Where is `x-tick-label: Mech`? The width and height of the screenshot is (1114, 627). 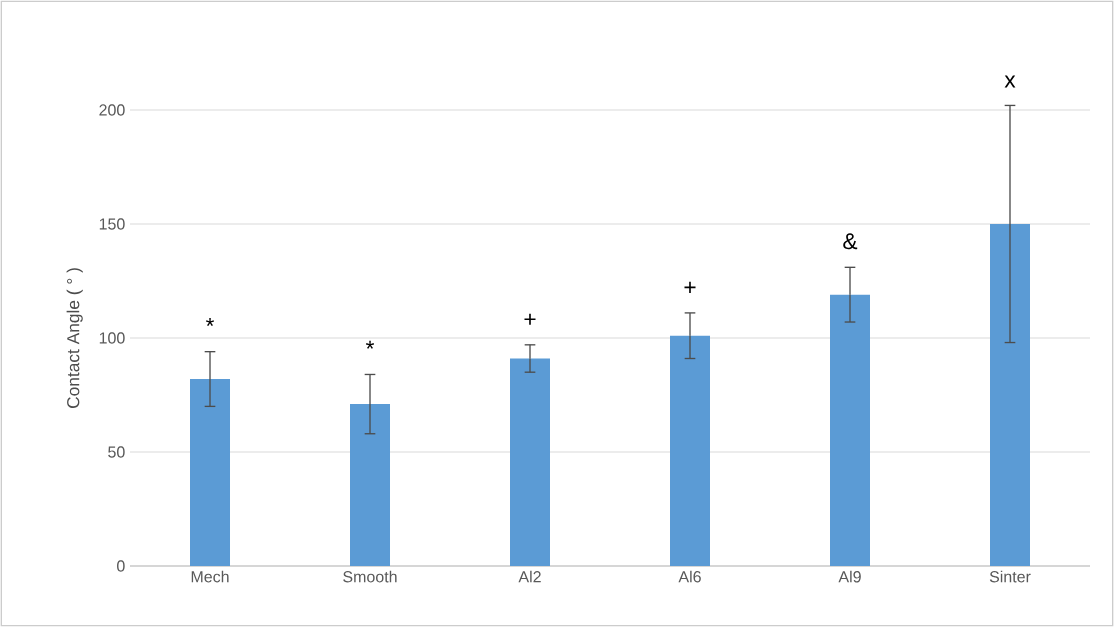
x-tick-label: Mech is located at coordinates (210, 576).